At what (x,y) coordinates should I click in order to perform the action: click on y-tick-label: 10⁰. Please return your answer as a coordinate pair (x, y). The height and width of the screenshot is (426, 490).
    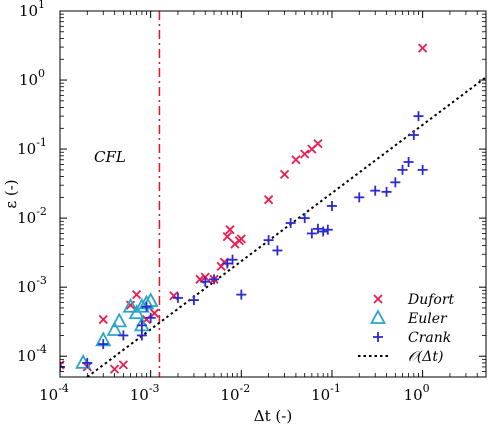
    Looking at the image, I should click on (32, 78).